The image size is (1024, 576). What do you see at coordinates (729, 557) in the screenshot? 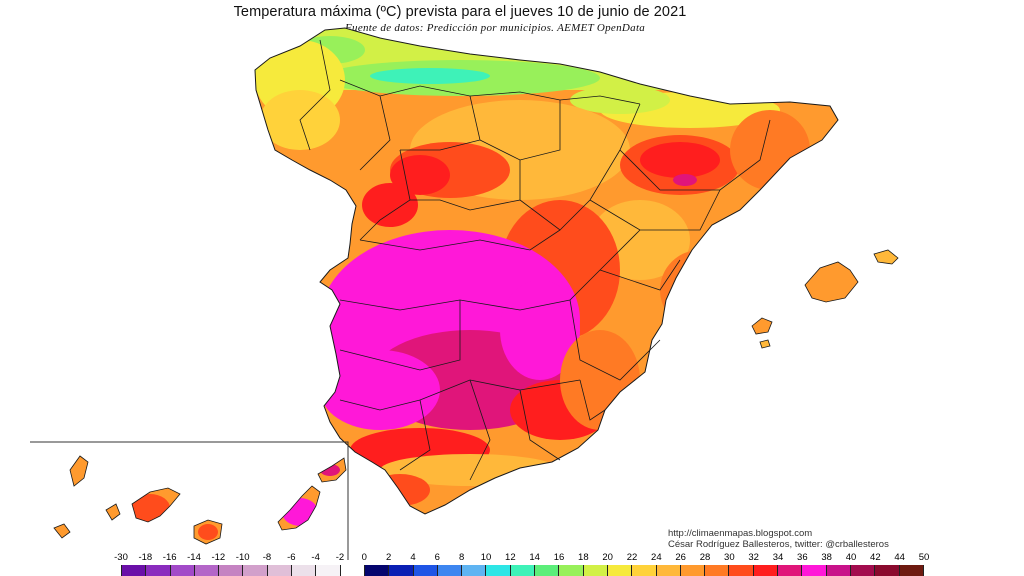
I see `legend-tick: 30` at bounding box center [729, 557].